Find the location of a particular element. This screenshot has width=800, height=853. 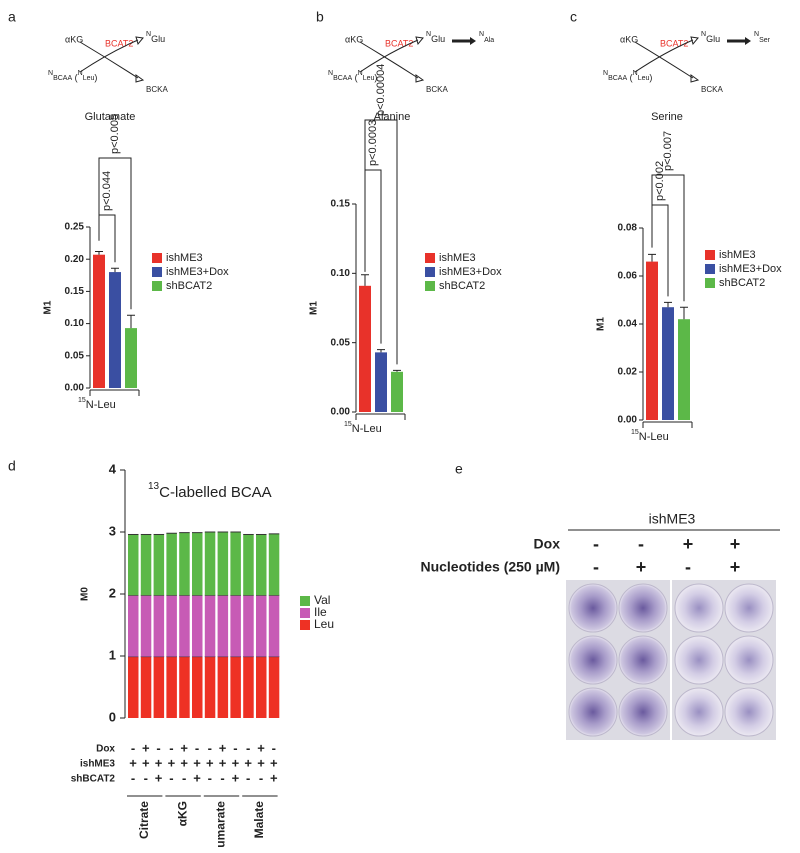

legend-label: Val is located at coordinates (322, 600).